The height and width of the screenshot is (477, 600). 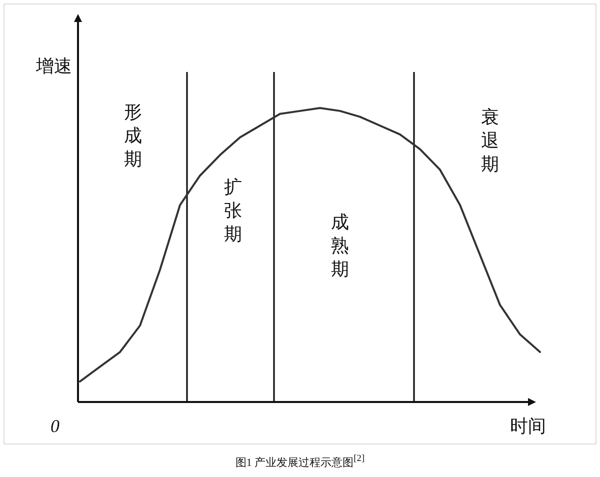 What do you see at coordinates (300, 461) in the screenshot?
I see `caption: 图1 产业发展过程示意图$^{[2]}$` at bounding box center [300, 461].